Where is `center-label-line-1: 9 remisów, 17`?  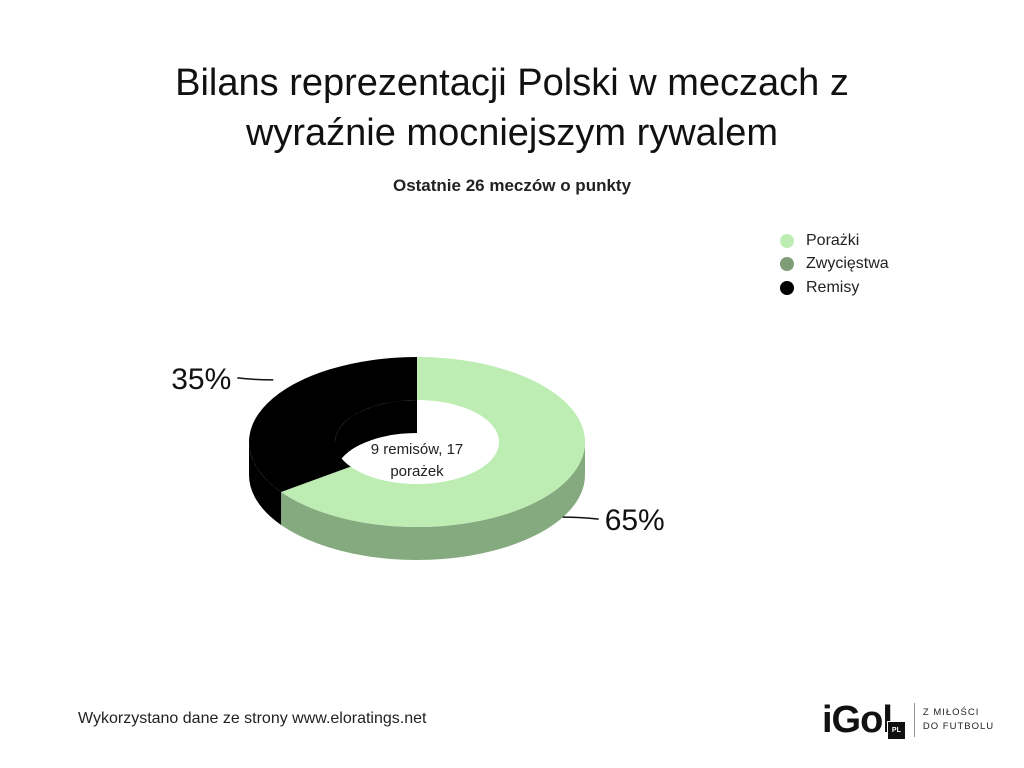 center-label-line-1: 9 remisów, 17 is located at coordinates (417, 449).